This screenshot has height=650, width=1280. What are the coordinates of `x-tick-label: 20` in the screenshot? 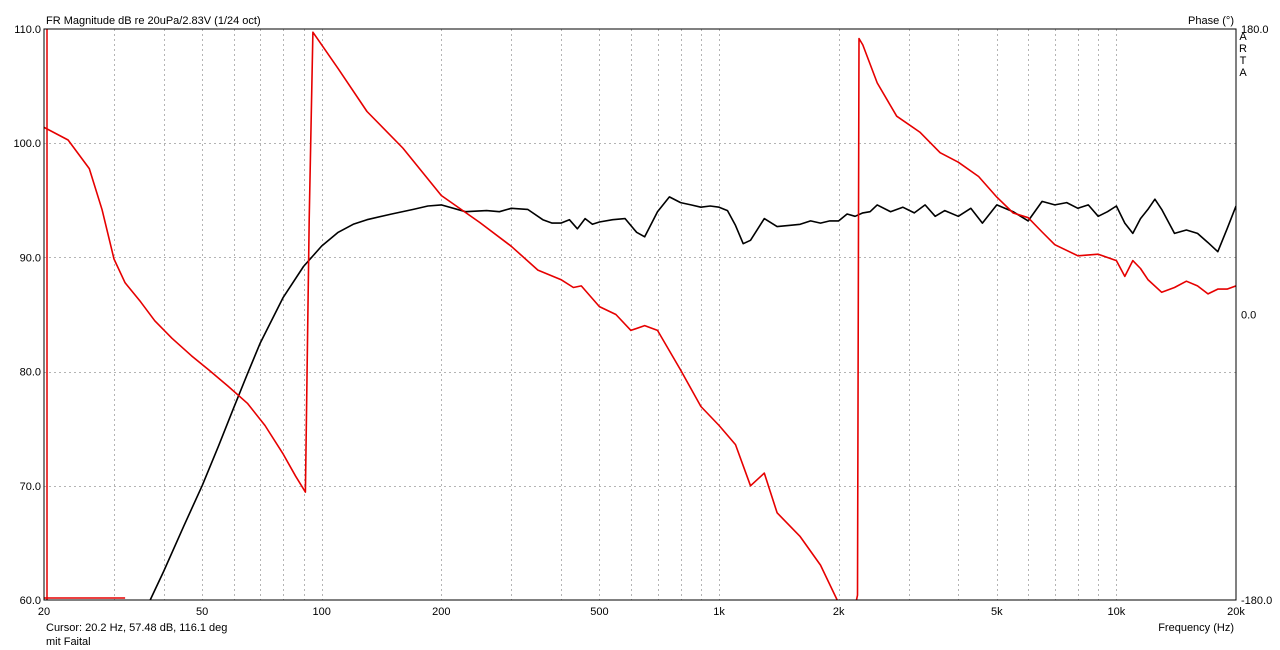 It's located at (44, 612).